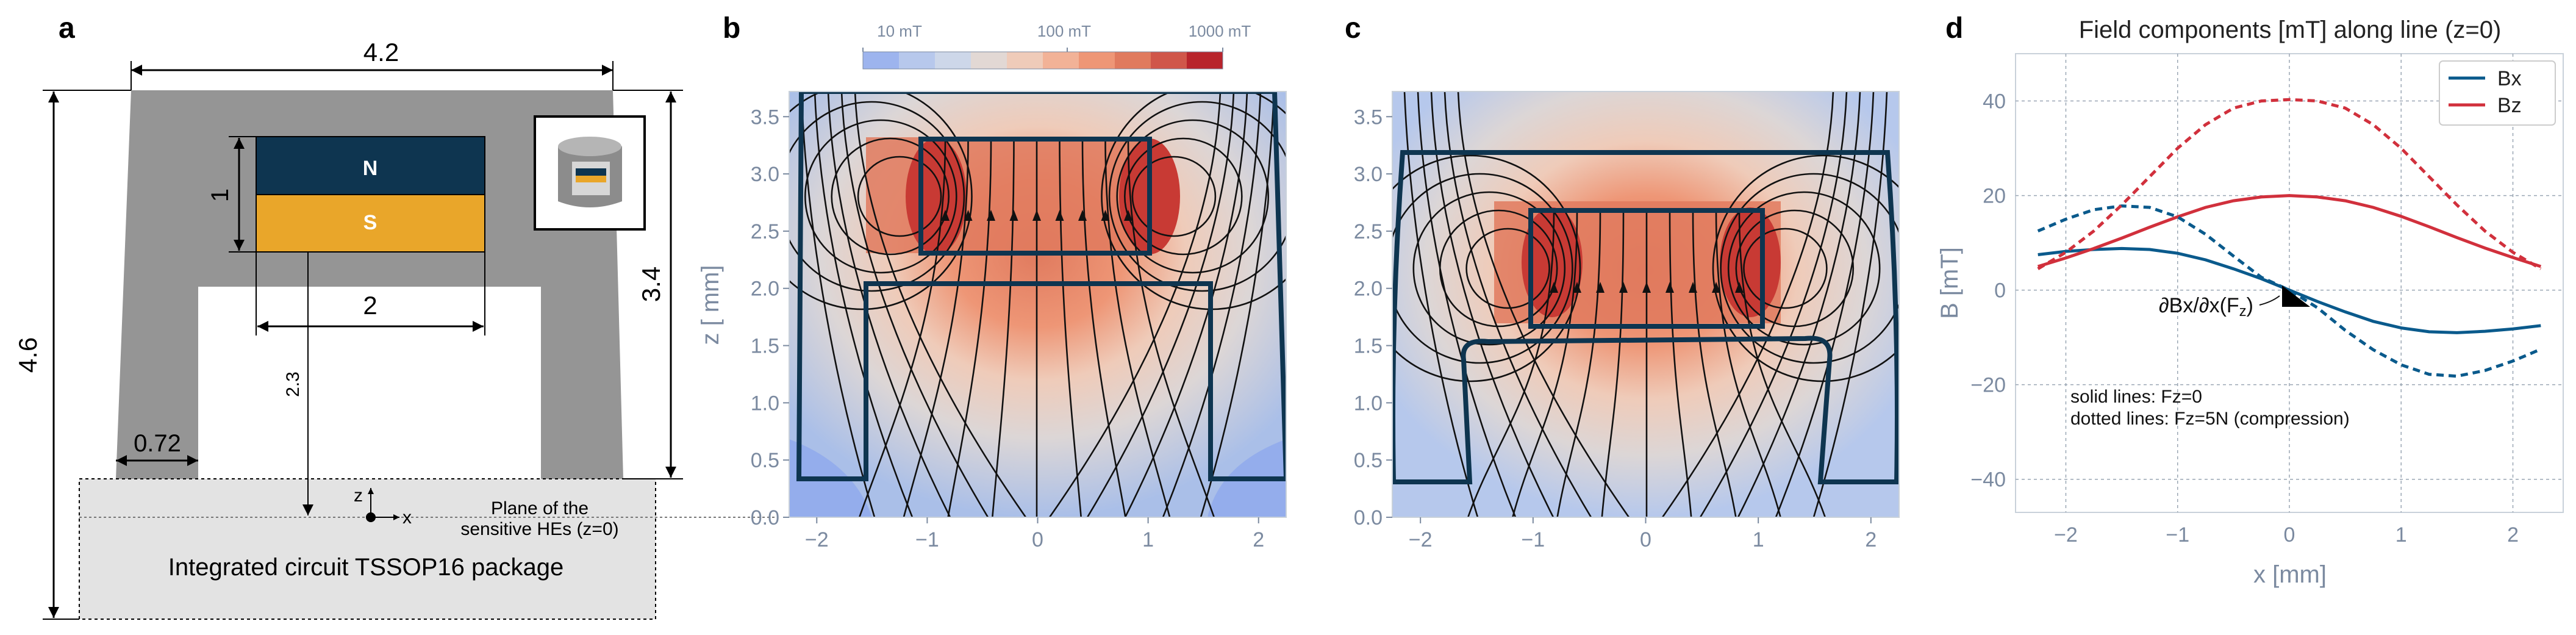 The width and height of the screenshot is (2576, 635). Describe the element at coordinates (1353, 28) in the screenshot. I see `panel-label-c: c` at that location.